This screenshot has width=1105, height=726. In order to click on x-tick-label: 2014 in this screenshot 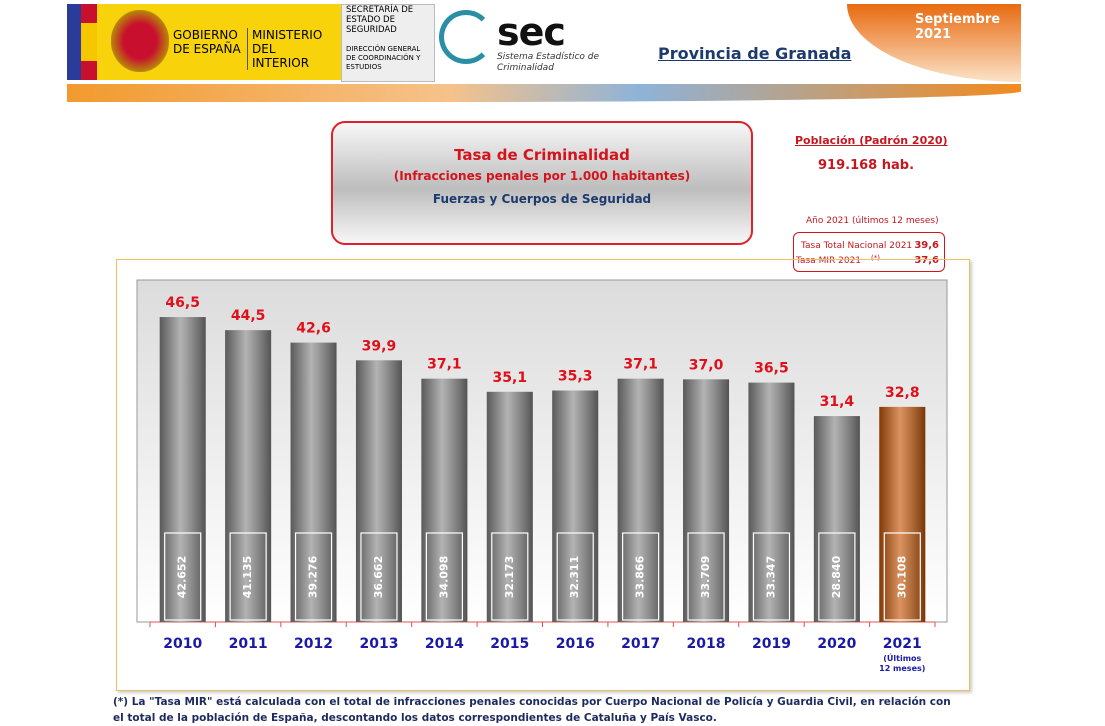, I will do `click(444, 644)`.